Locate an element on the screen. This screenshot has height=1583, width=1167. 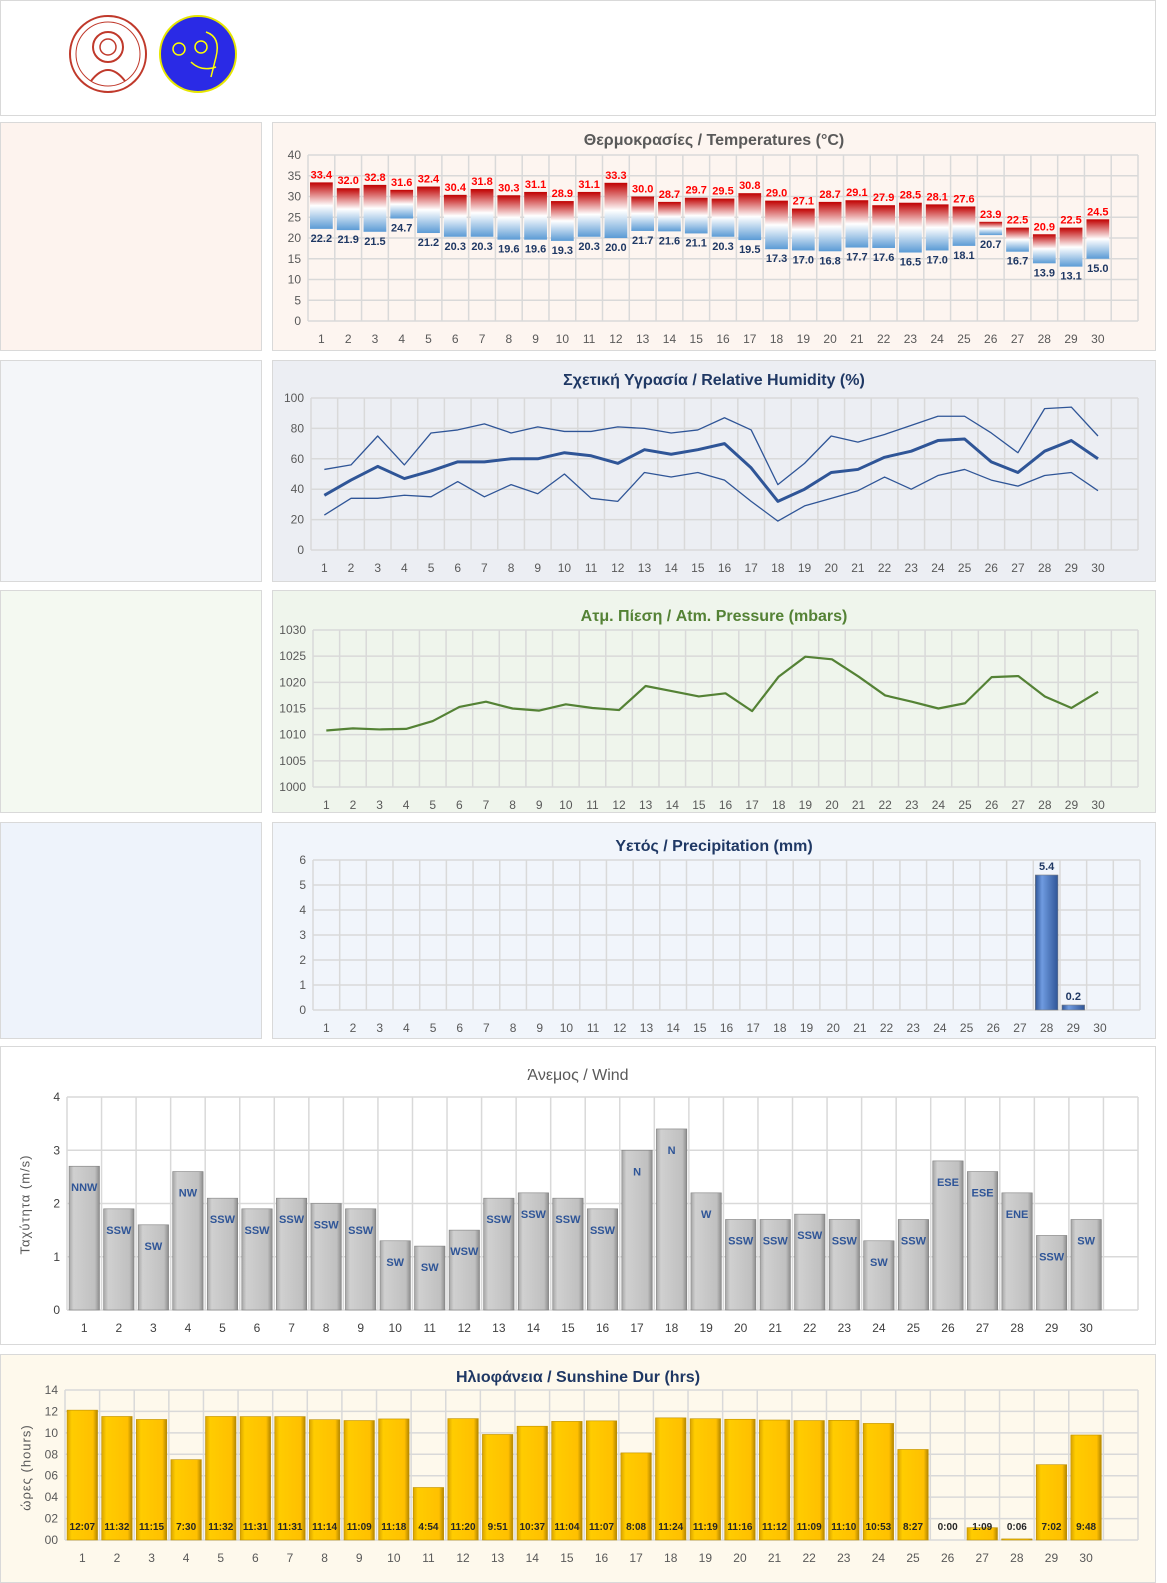
temperature-x-tick-label: 17 is located at coordinates (750, 339).